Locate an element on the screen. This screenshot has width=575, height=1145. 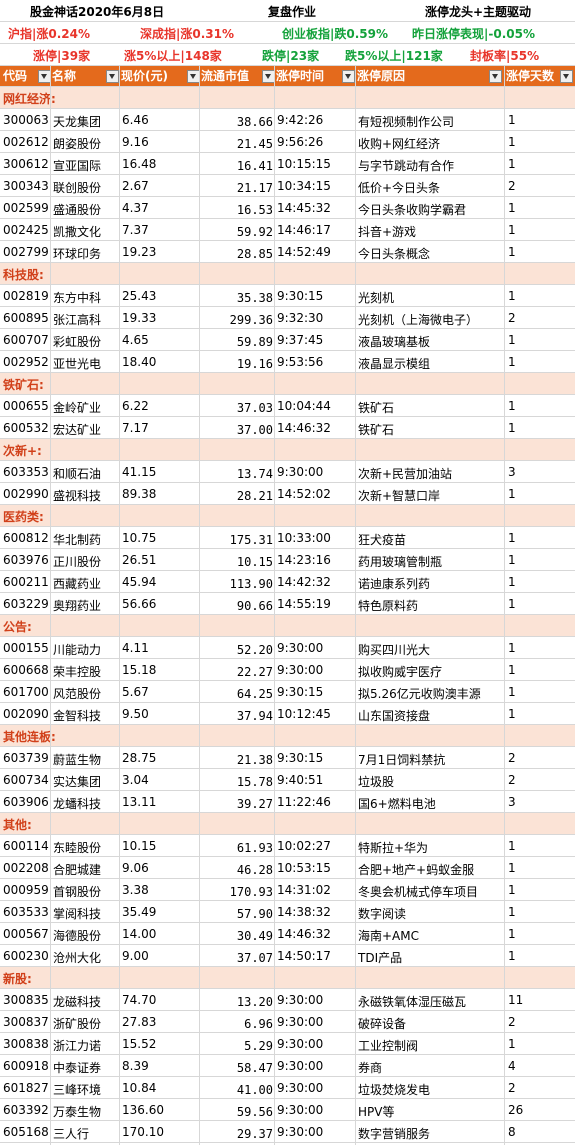
cell-name: 东方中科 is located at coordinates (77, 298).